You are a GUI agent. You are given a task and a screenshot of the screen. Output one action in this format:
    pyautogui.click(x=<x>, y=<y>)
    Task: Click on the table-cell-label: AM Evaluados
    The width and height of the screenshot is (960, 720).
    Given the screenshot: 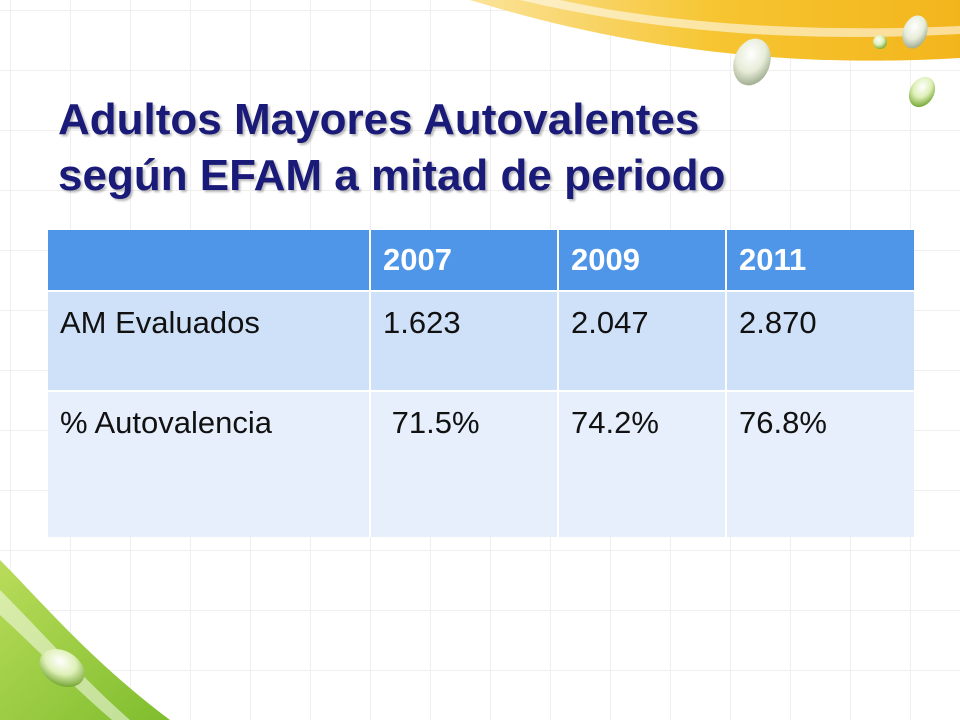 What is the action you would take?
    pyautogui.click(x=209, y=341)
    